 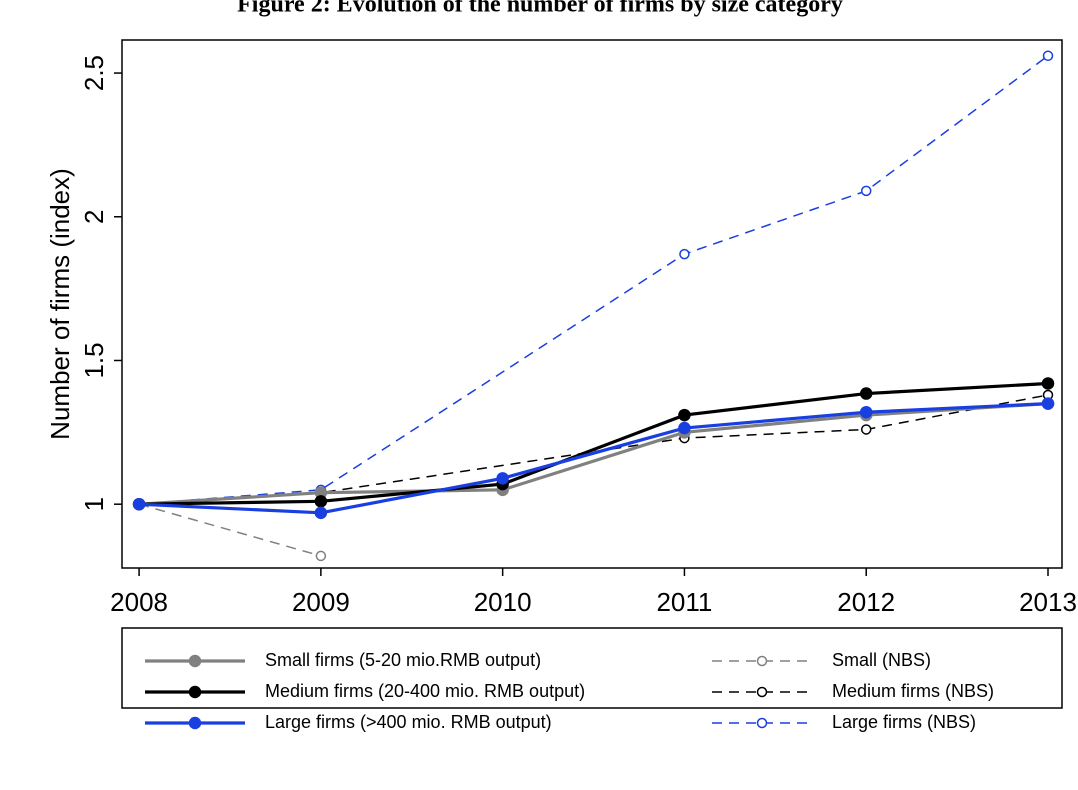 I want to click on y-tick-label: 2.5, so click(x=94, y=73).